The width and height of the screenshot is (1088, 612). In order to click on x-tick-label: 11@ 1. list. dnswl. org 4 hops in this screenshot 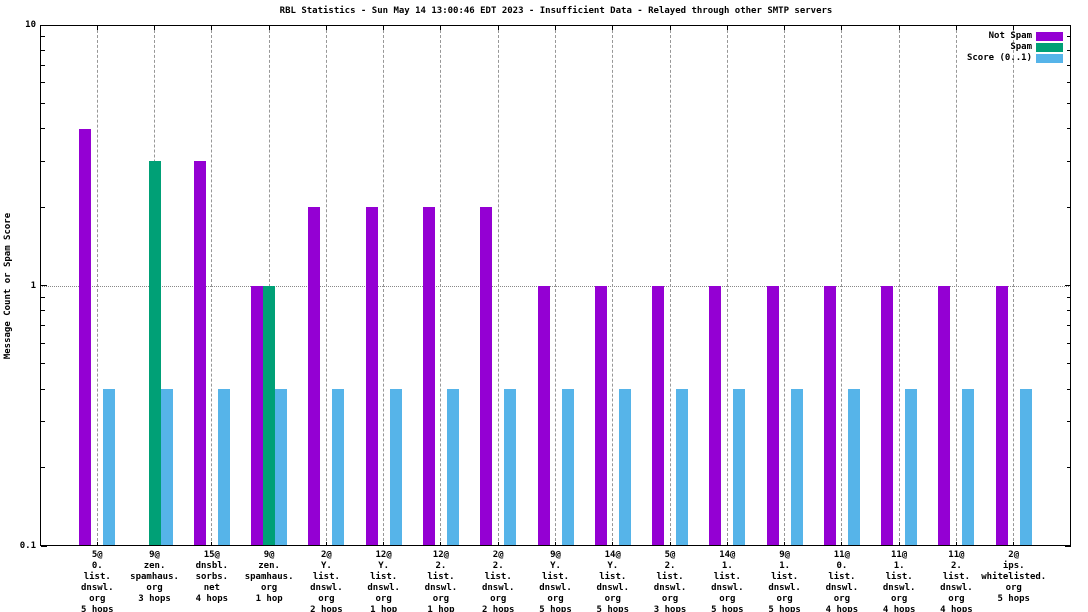, I will do `click(899, 581)`.